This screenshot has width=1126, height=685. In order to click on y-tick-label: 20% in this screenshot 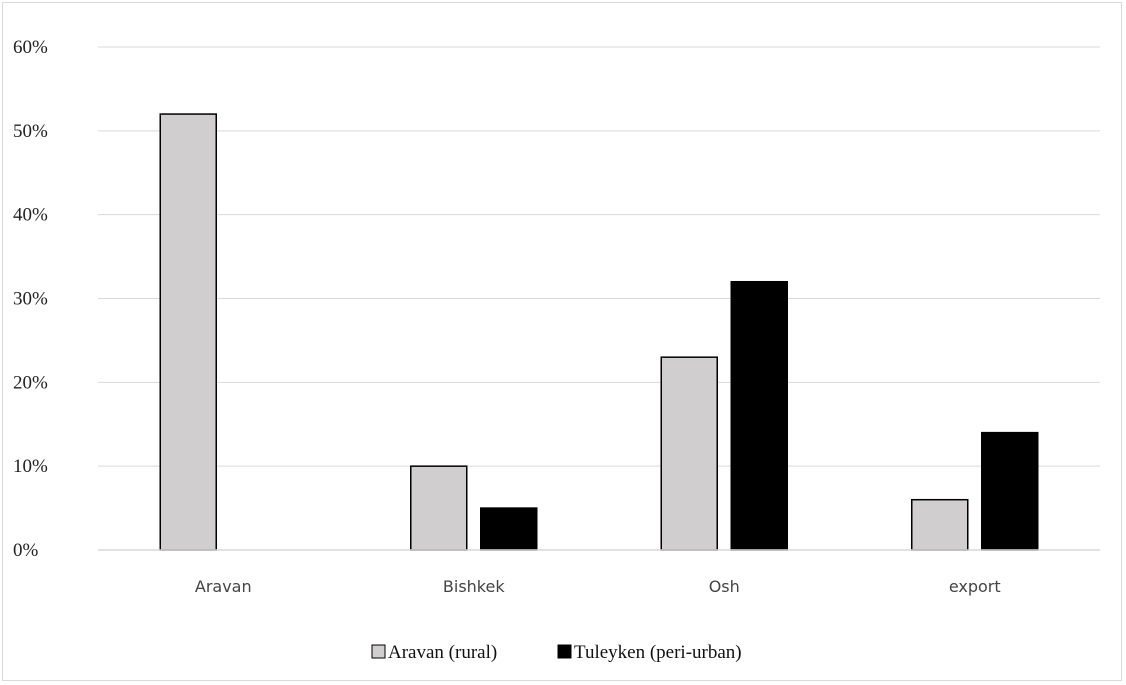, I will do `click(30, 382)`.